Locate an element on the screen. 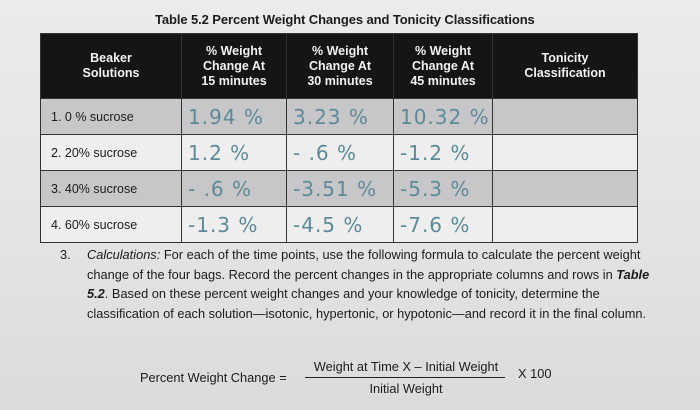  table-row: 2. 20% sucrose 1.2 % - .6 % -1.2 % is located at coordinates (339, 152).